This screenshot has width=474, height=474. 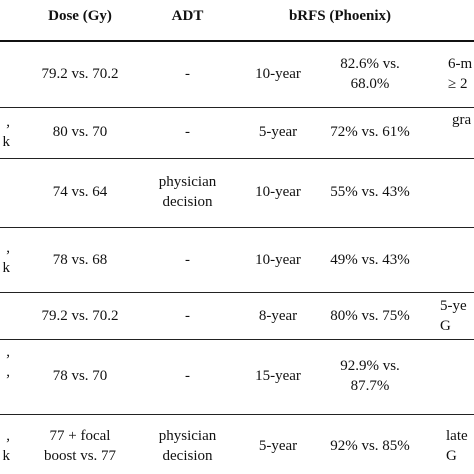 I want to click on header-brfs: bRFS (Phoenix), so click(x=340, y=16).